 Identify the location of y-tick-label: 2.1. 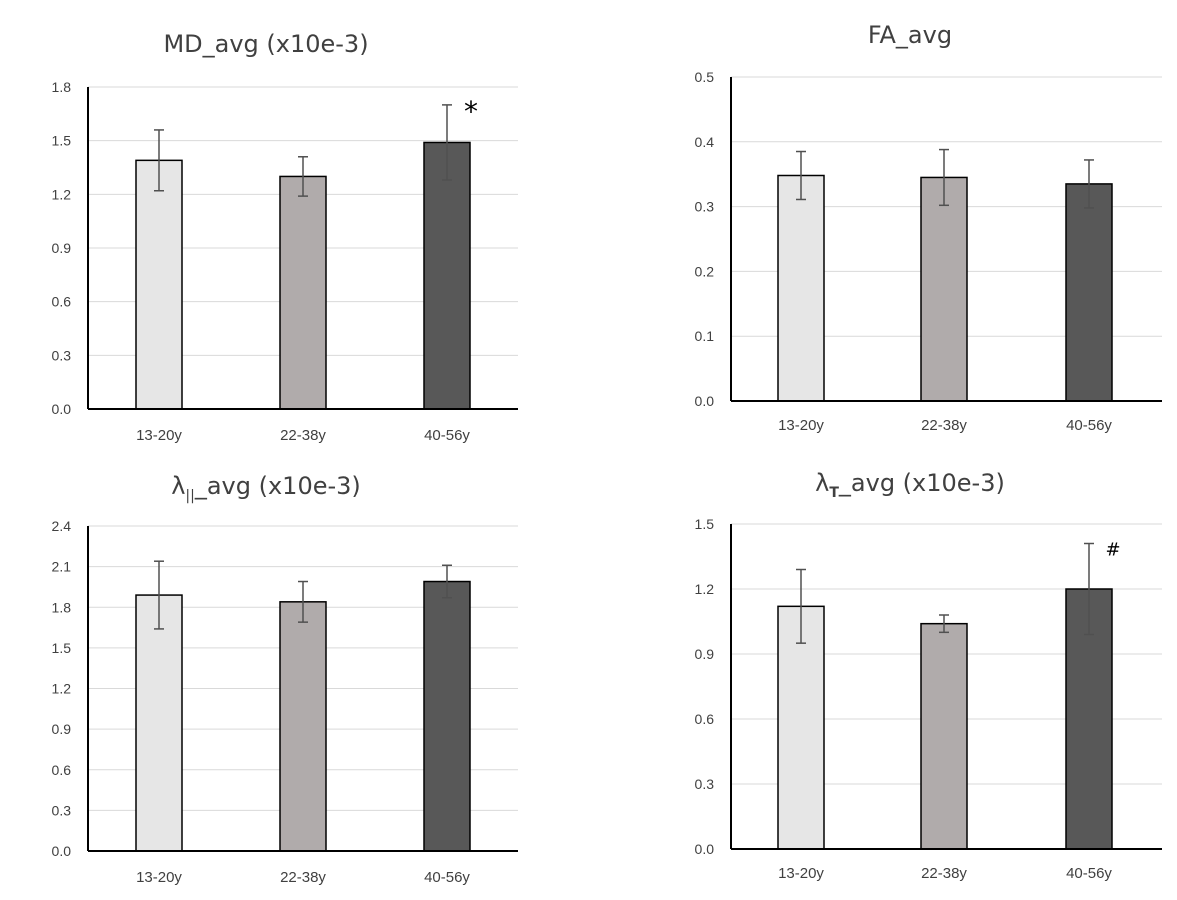
(62, 567).